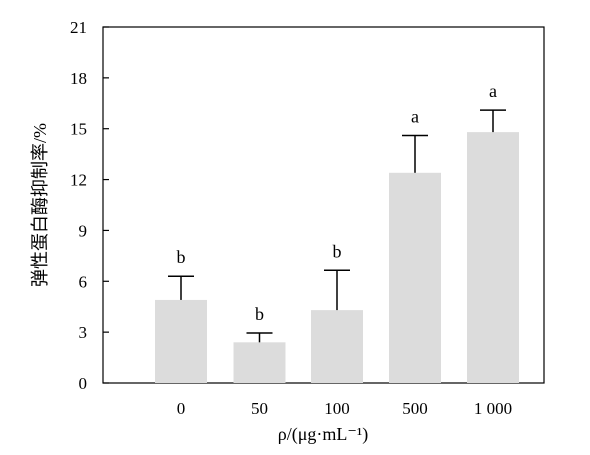 Image resolution: width=590 pixels, height=455 pixels. I want to click on y-tick-label: 18, so click(78, 78).